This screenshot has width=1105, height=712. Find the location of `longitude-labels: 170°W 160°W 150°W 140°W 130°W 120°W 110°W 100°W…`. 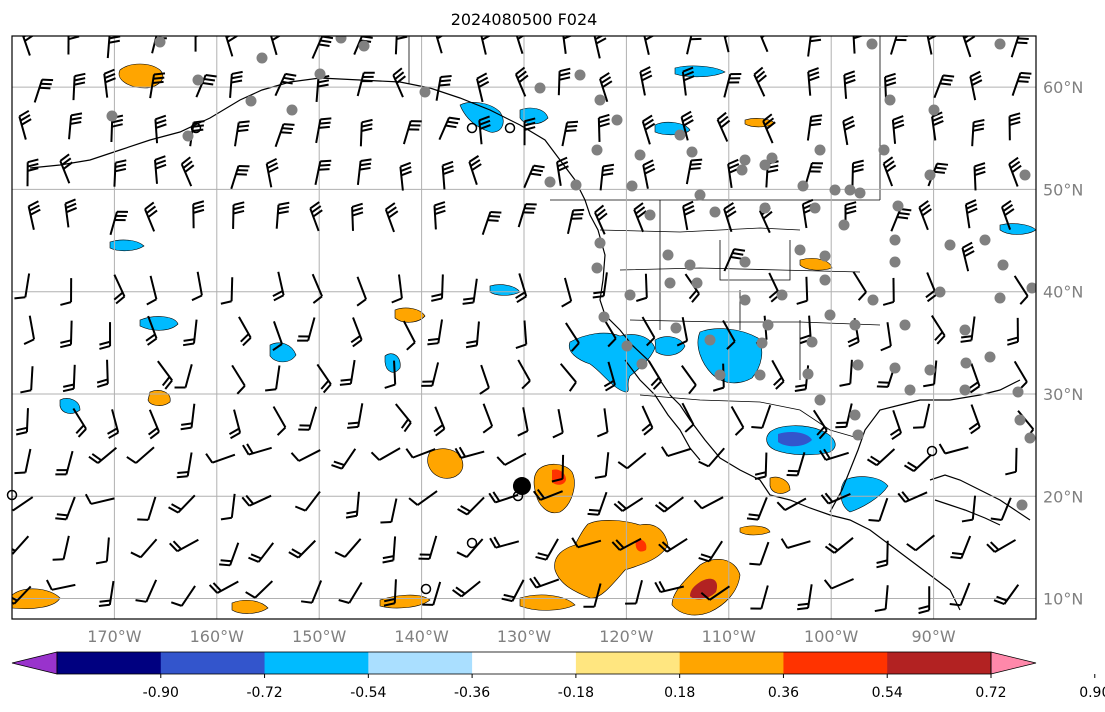

longitude-labels: 170°W 160°W 150°W 140°W 130°W 120°W 110°W 100°W… is located at coordinates (521, 636).